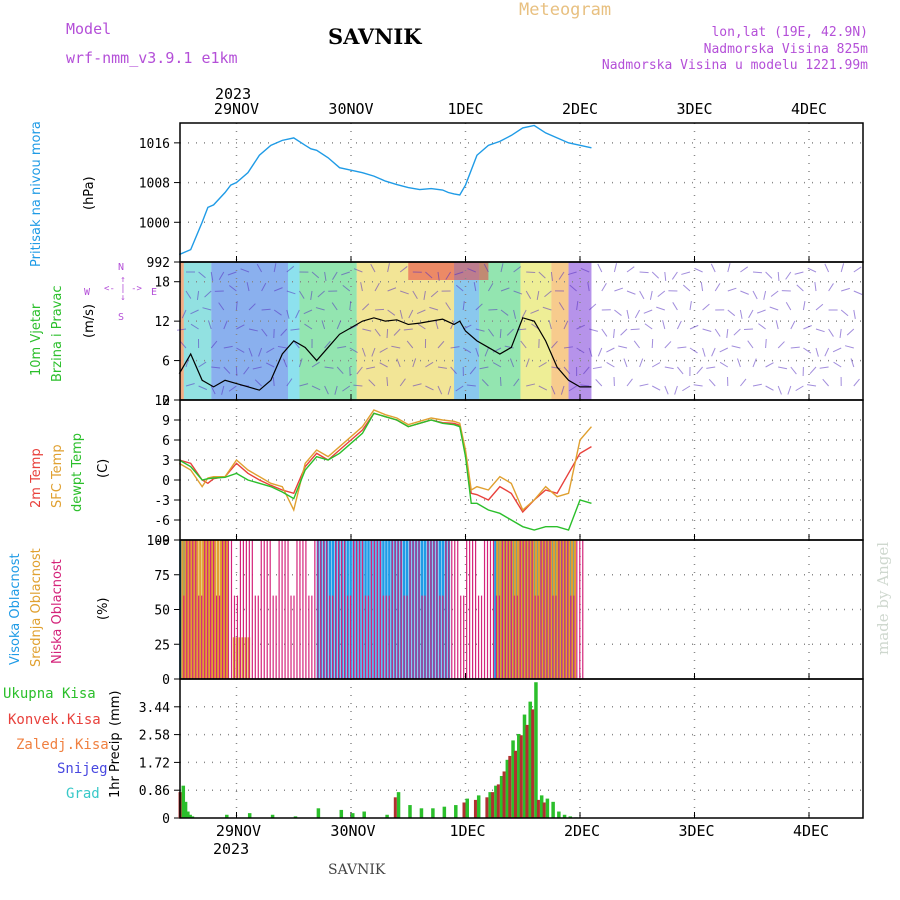 This screenshot has width=900, height=900. Describe the element at coordinates (57, 476) in the screenshot. I see `temp-ylabel-sfc: SFC Temp` at that location.